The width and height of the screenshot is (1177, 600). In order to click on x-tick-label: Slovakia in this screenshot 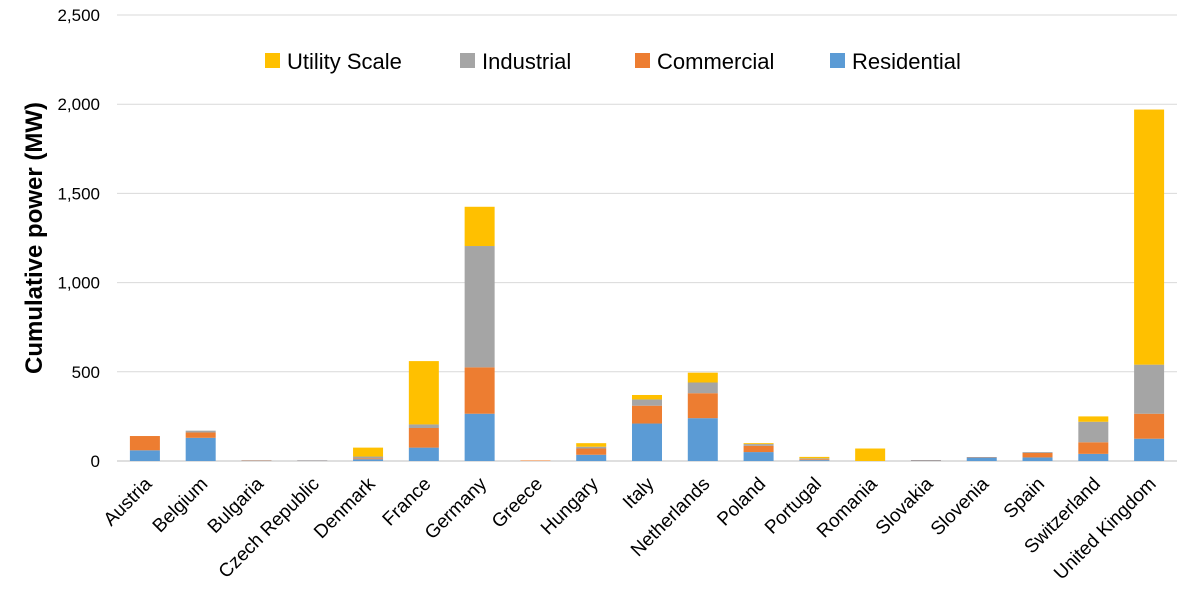, I will do `click(905, 506)`.